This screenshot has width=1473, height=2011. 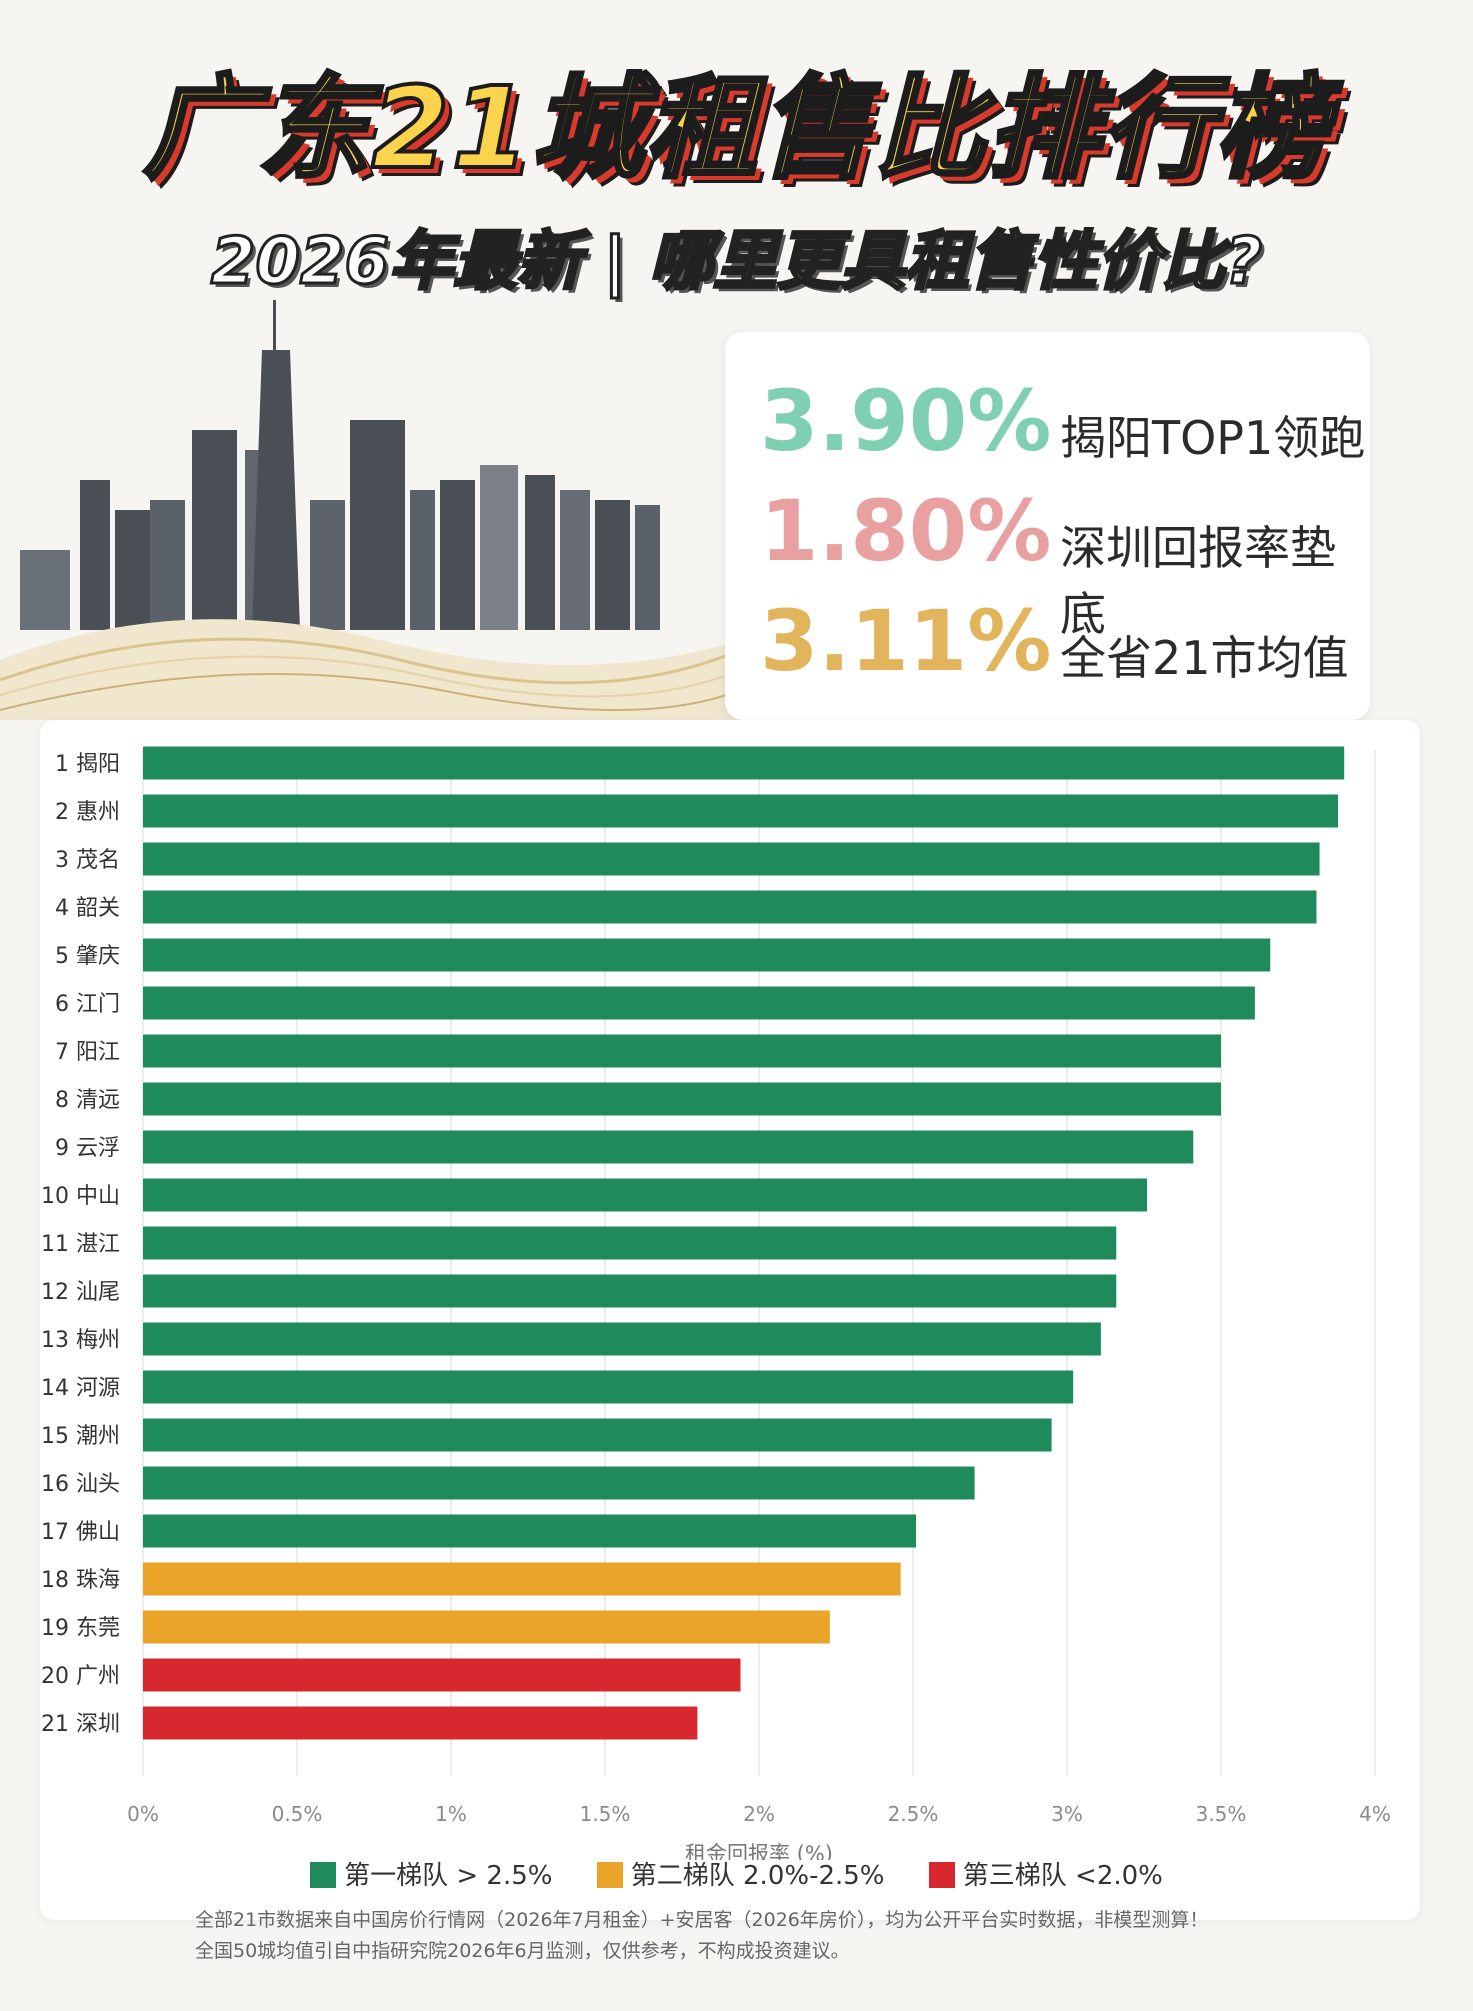 I want to click on x-tick-label: 2.5%, so click(x=913, y=1814).